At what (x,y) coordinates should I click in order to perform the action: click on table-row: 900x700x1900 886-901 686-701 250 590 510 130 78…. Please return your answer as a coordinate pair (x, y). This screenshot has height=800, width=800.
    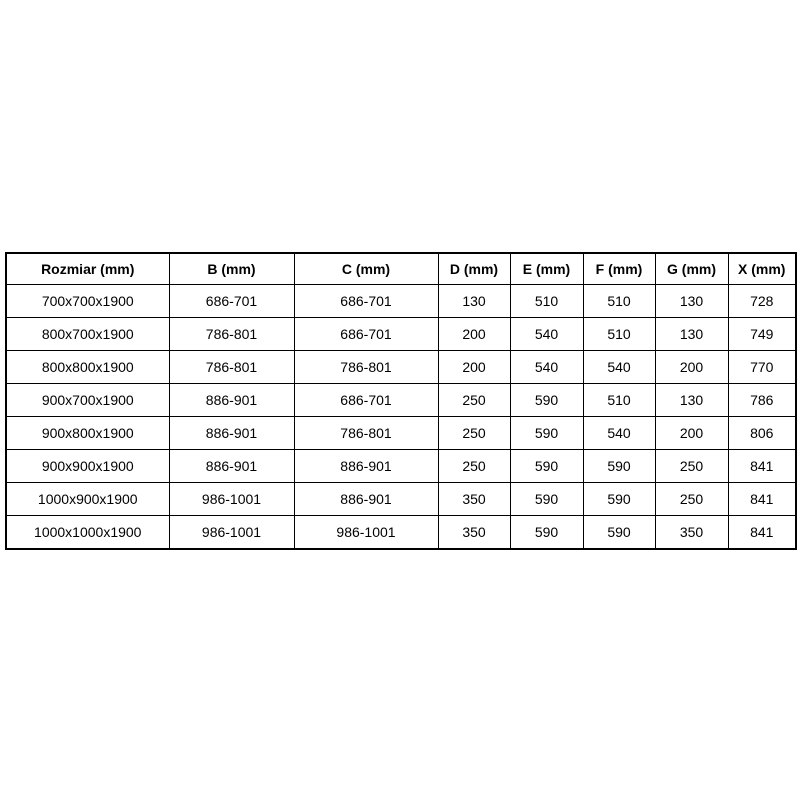
    Looking at the image, I should click on (401, 400).